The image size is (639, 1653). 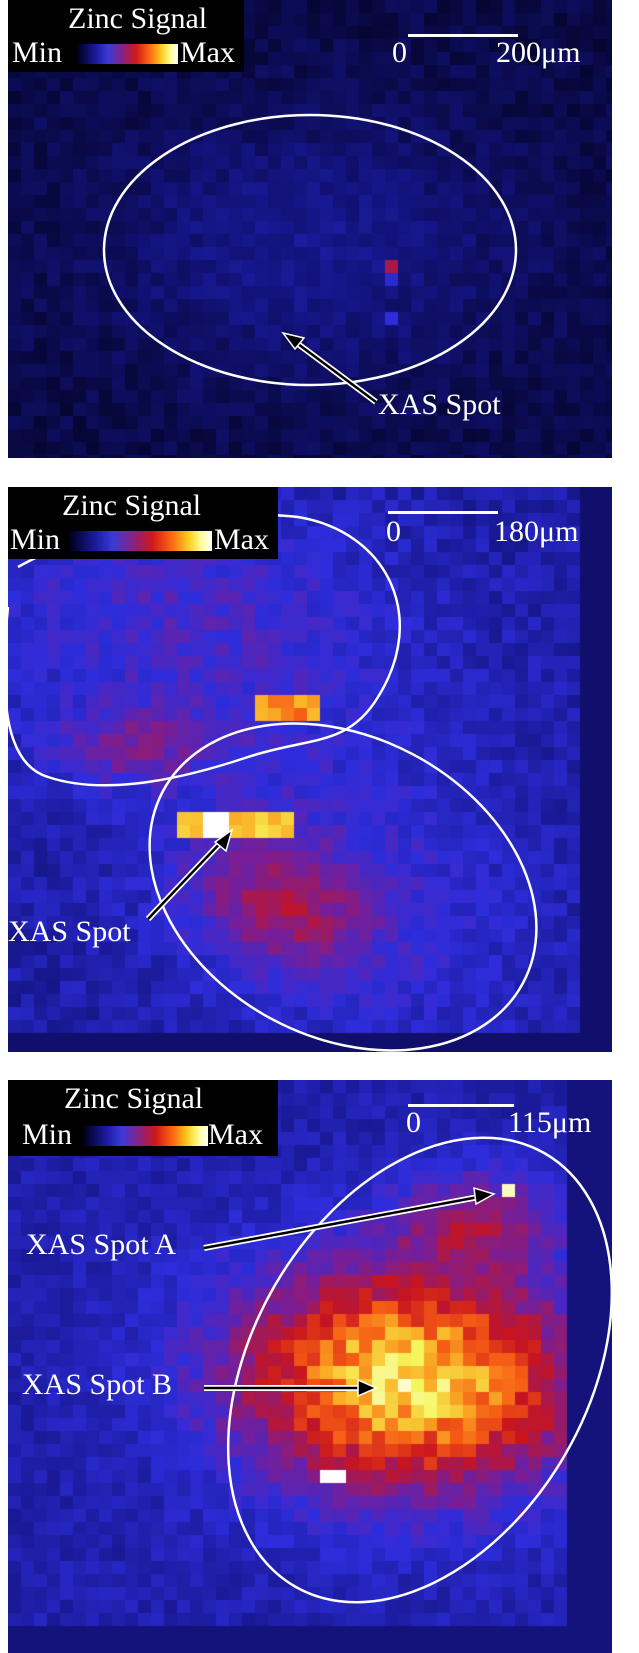 What do you see at coordinates (538, 52) in the screenshot?
I see `scale-bar-length-label: 200μm` at bounding box center [538, 52].